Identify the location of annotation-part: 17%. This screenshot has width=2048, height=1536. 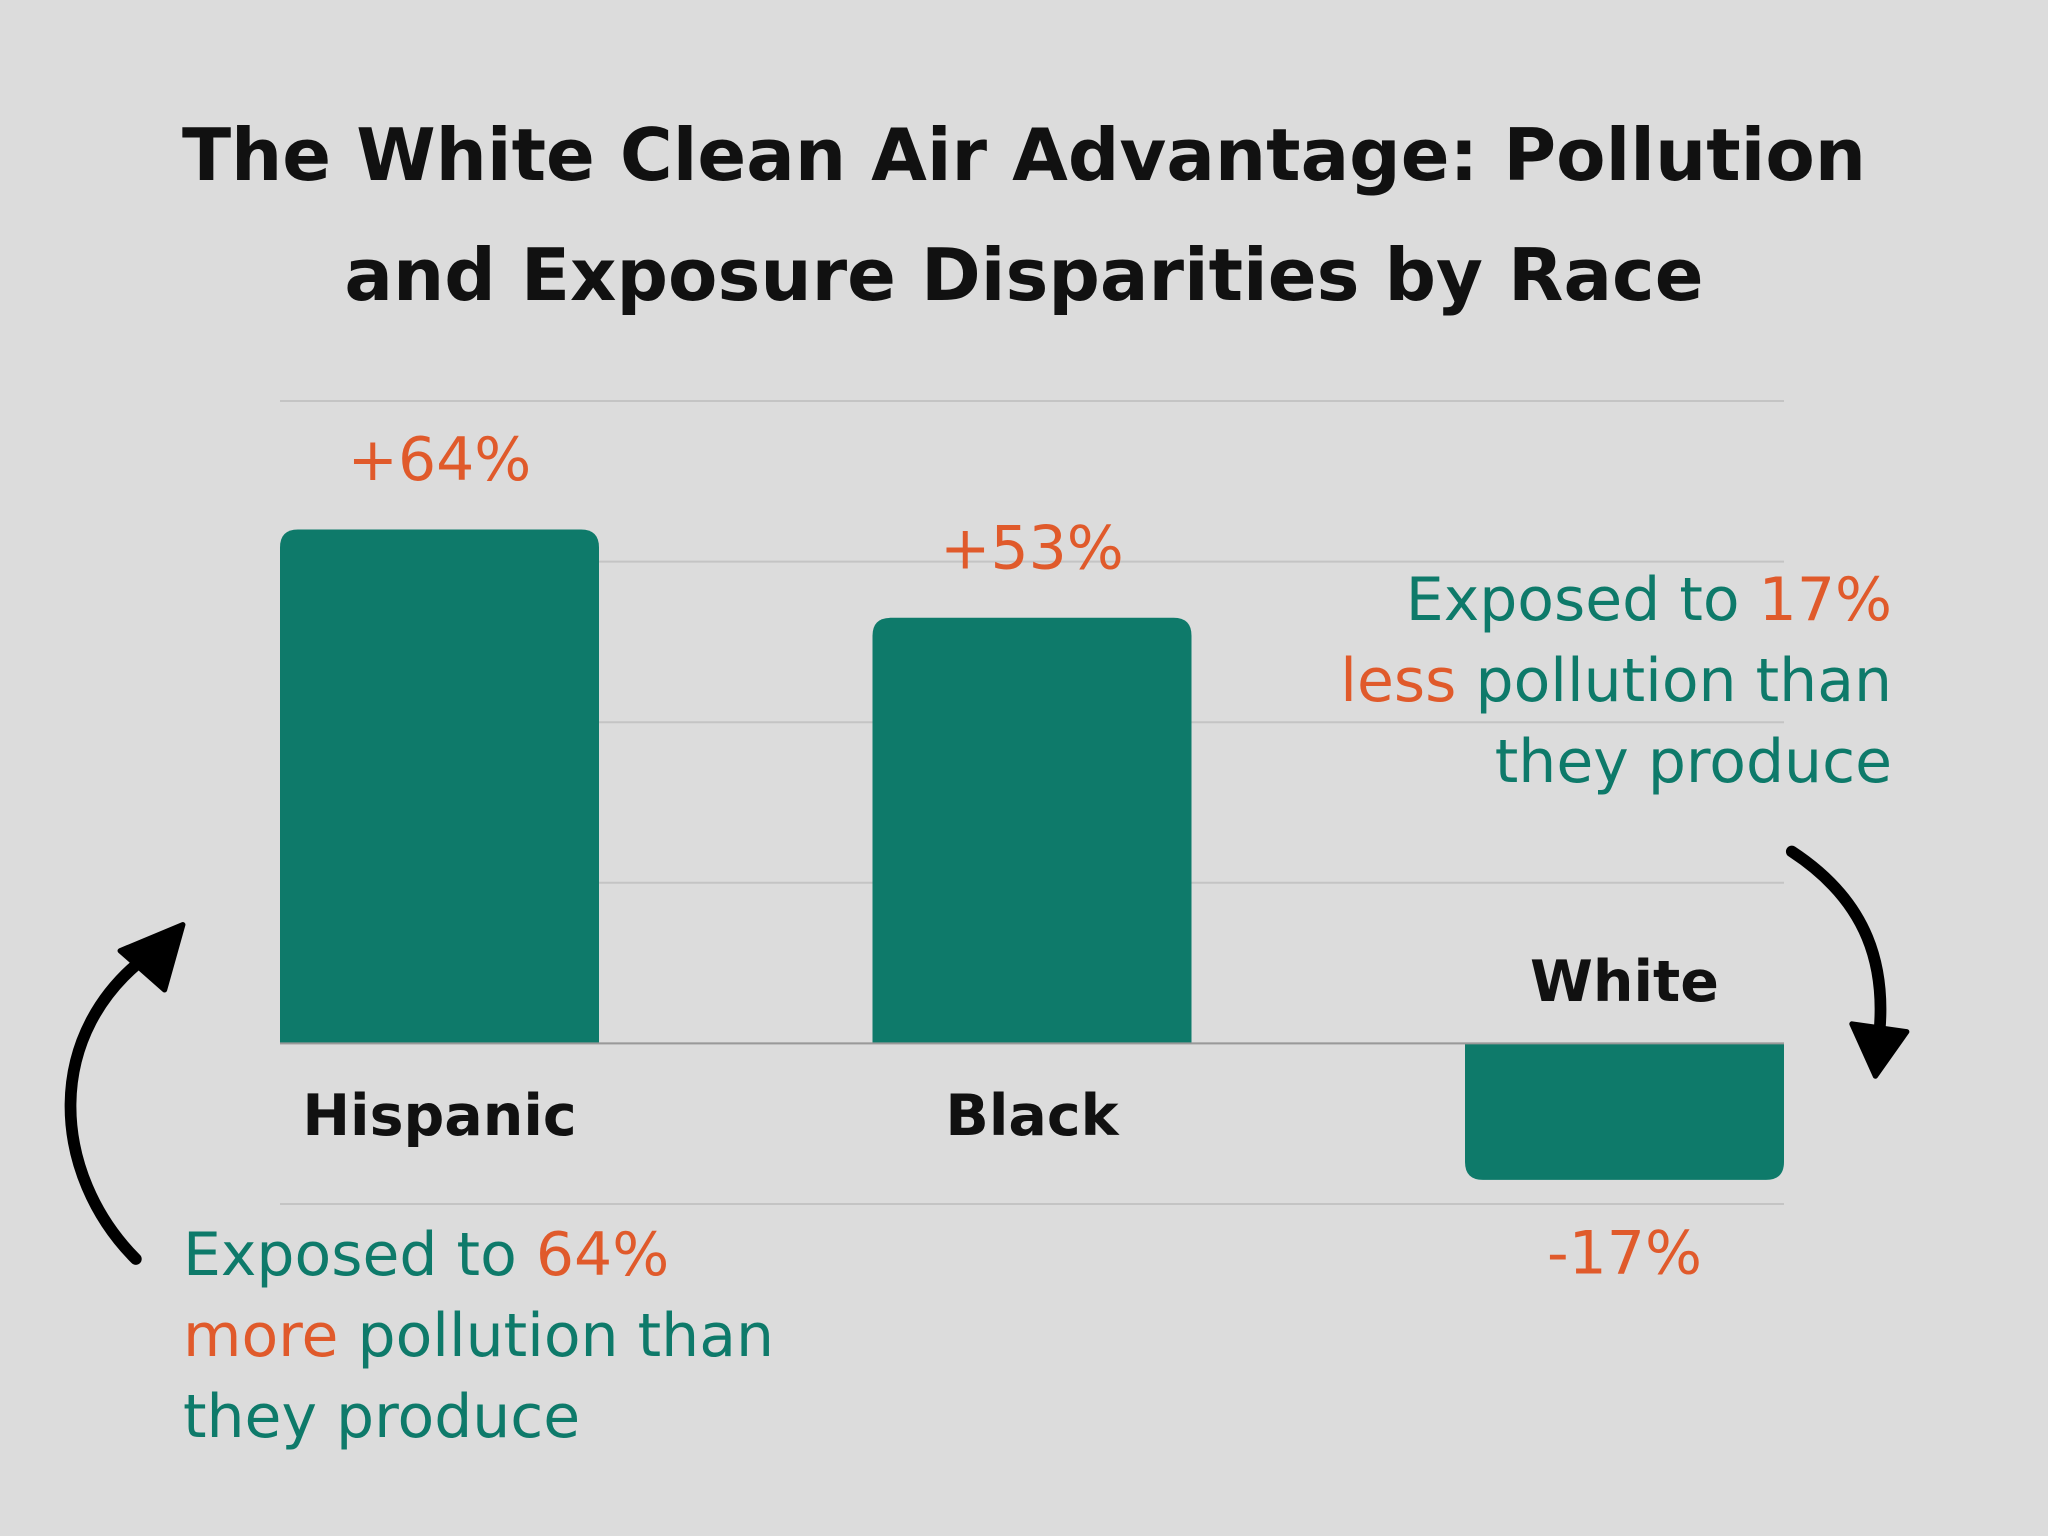
(1825, 600).